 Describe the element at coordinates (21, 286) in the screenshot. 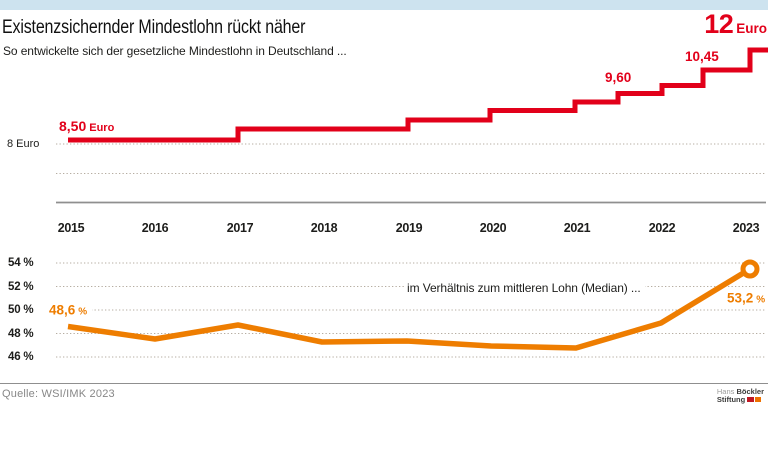

I see `y-tick-label: 52 %` at that location.